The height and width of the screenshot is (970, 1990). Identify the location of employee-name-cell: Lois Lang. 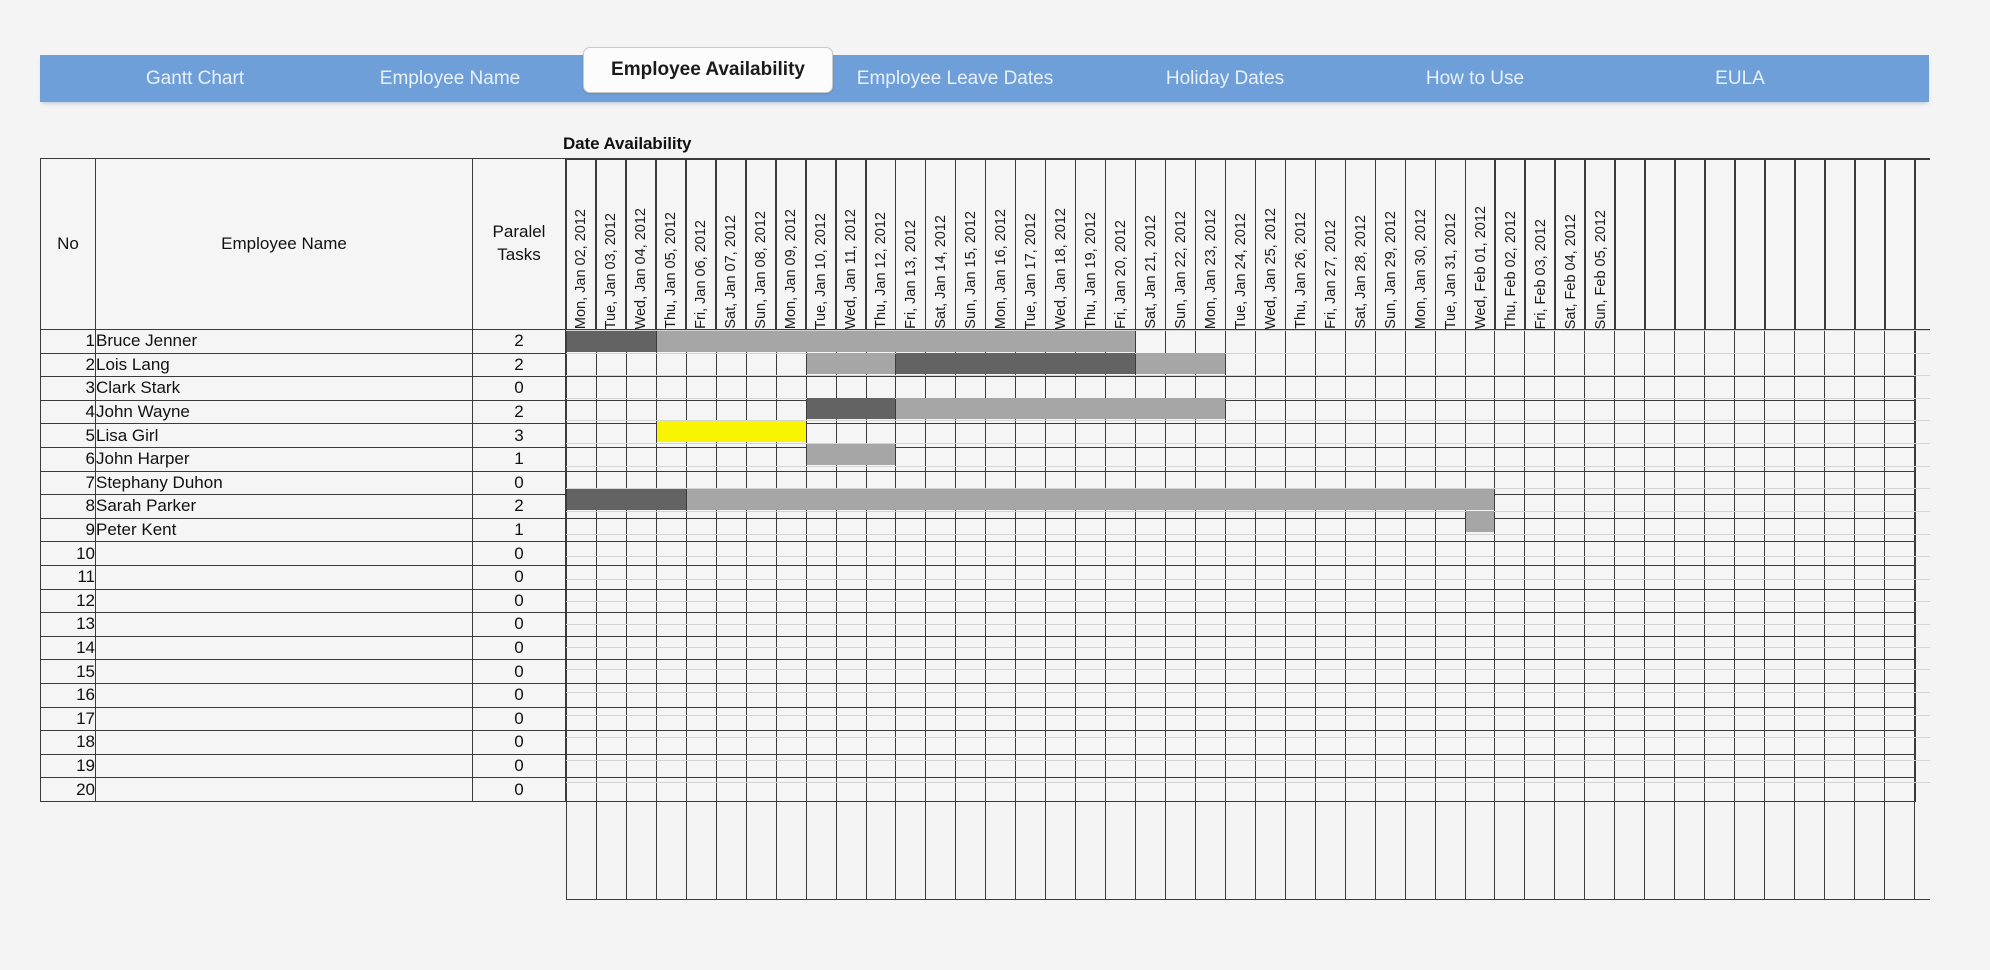
(284, 365).